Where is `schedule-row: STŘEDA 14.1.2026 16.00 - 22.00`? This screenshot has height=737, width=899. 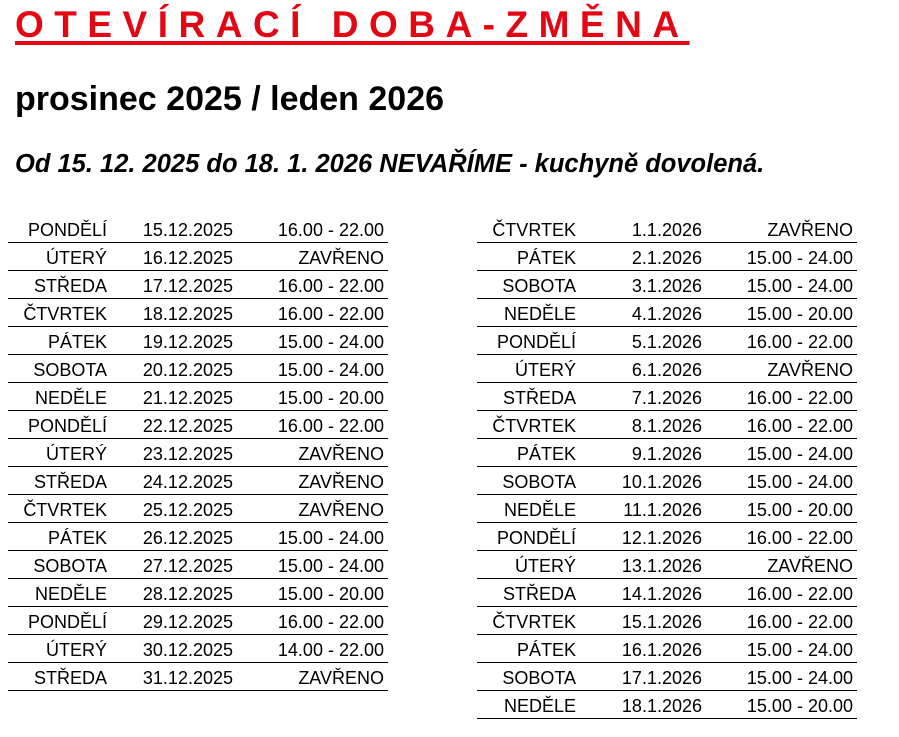
schedule-row: STŘEDA 14.1.2026 16.00 - 22.00 is located at coordinates (667, 593).